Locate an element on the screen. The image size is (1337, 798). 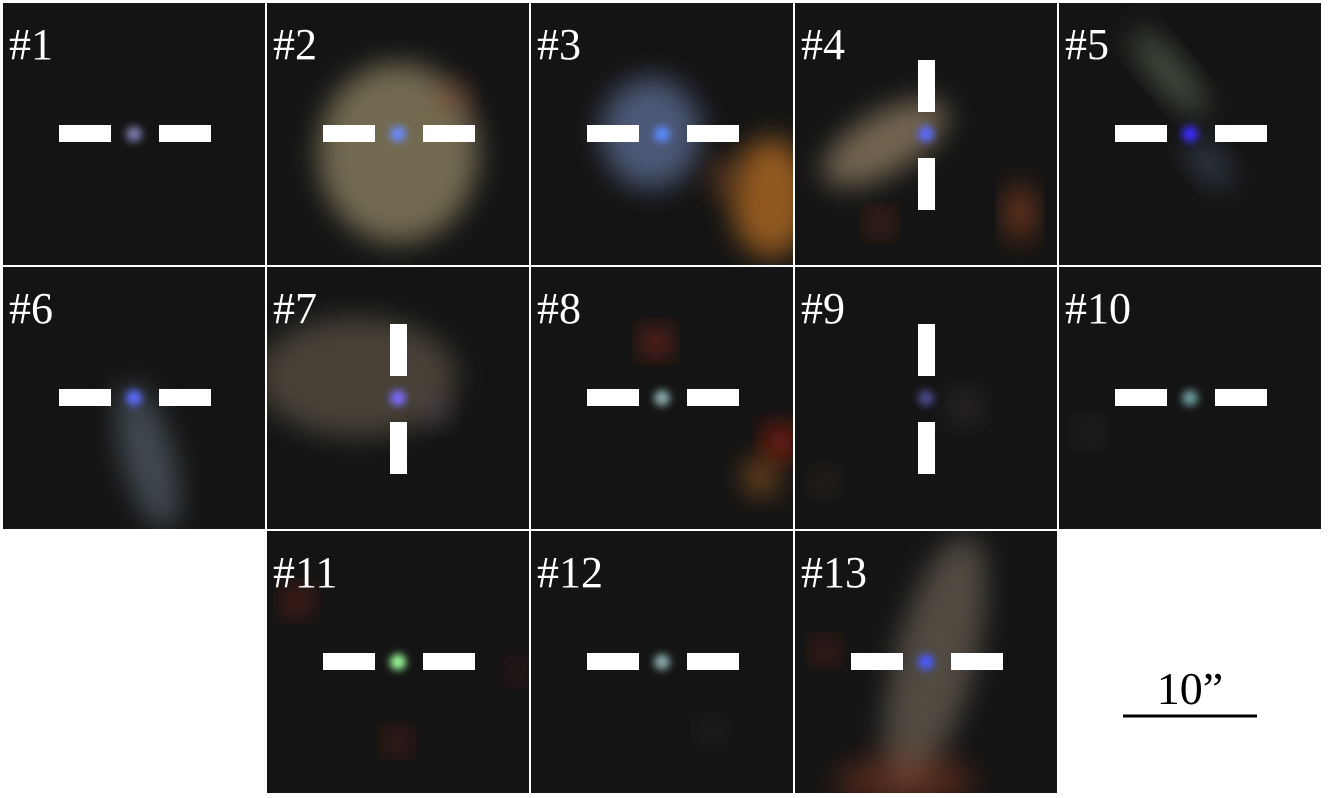
scale-label: 10” is located at coordinates (1190, 688).